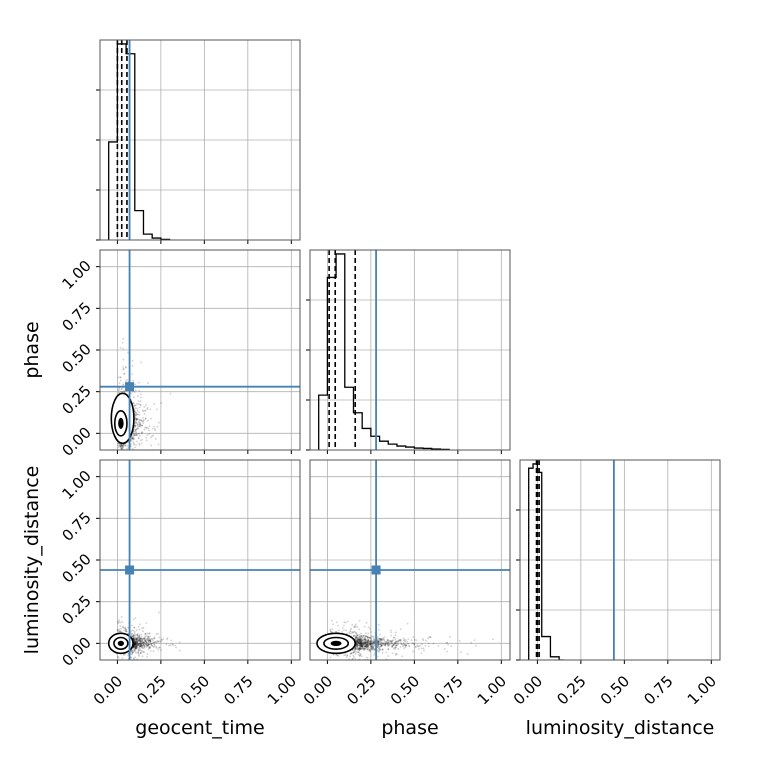  Describe the element at coordinates (620, 728) in the screenshot. I see `x-axis-label-luminosity-distance: luminosity_distance` at that location.